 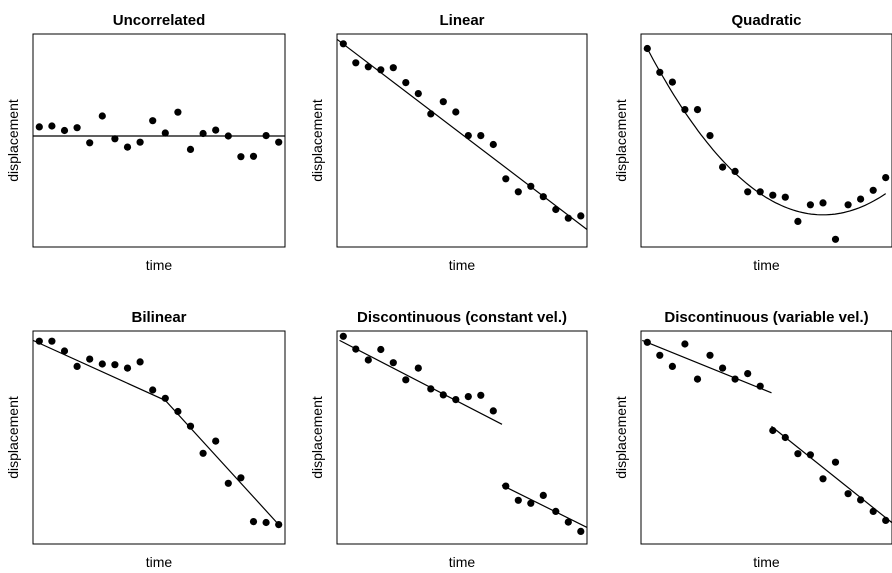 What do you see at coordinates (766, 317) in the screenshot?
I see `panel-title: Discontinuous (variable vel.)` at bounding box center [766, 317].